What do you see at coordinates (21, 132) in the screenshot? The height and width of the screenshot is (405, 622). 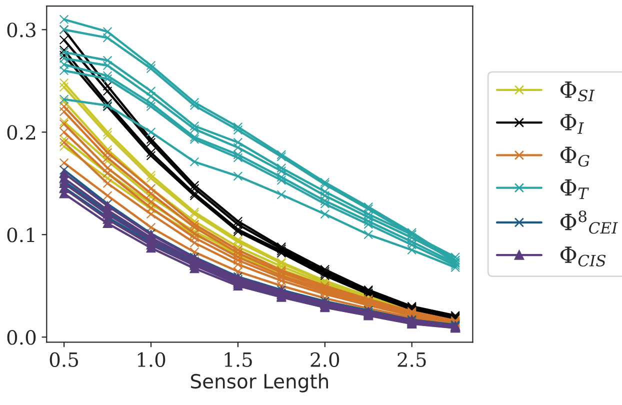 I see `y-tick-label: 0.2` at bounding box center [21, 132].